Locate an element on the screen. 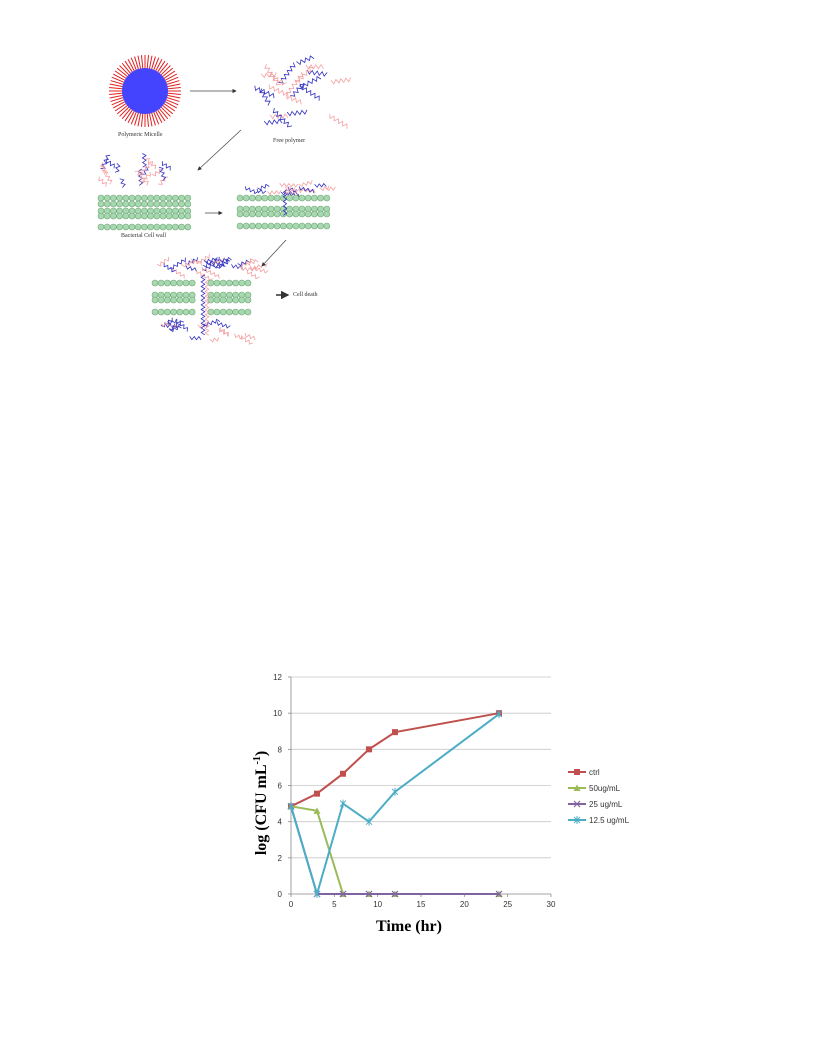 This screenshot has width=816, height=1056. x-tick-label: 0 is located at coordinates (291, 904).